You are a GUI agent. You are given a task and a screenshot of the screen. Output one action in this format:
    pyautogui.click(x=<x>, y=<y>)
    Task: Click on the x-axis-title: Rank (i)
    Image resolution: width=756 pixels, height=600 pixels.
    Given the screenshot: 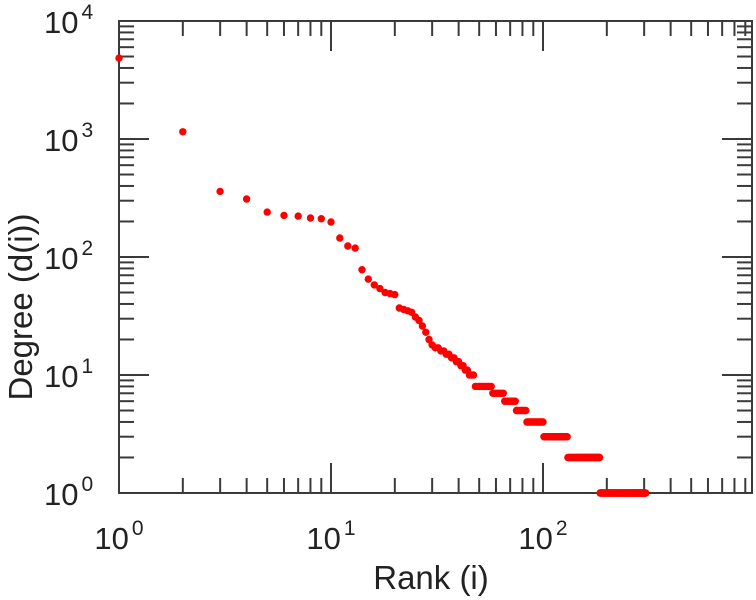 What is the action you would take?
    pyautogui.click(x=431, y=577)
    